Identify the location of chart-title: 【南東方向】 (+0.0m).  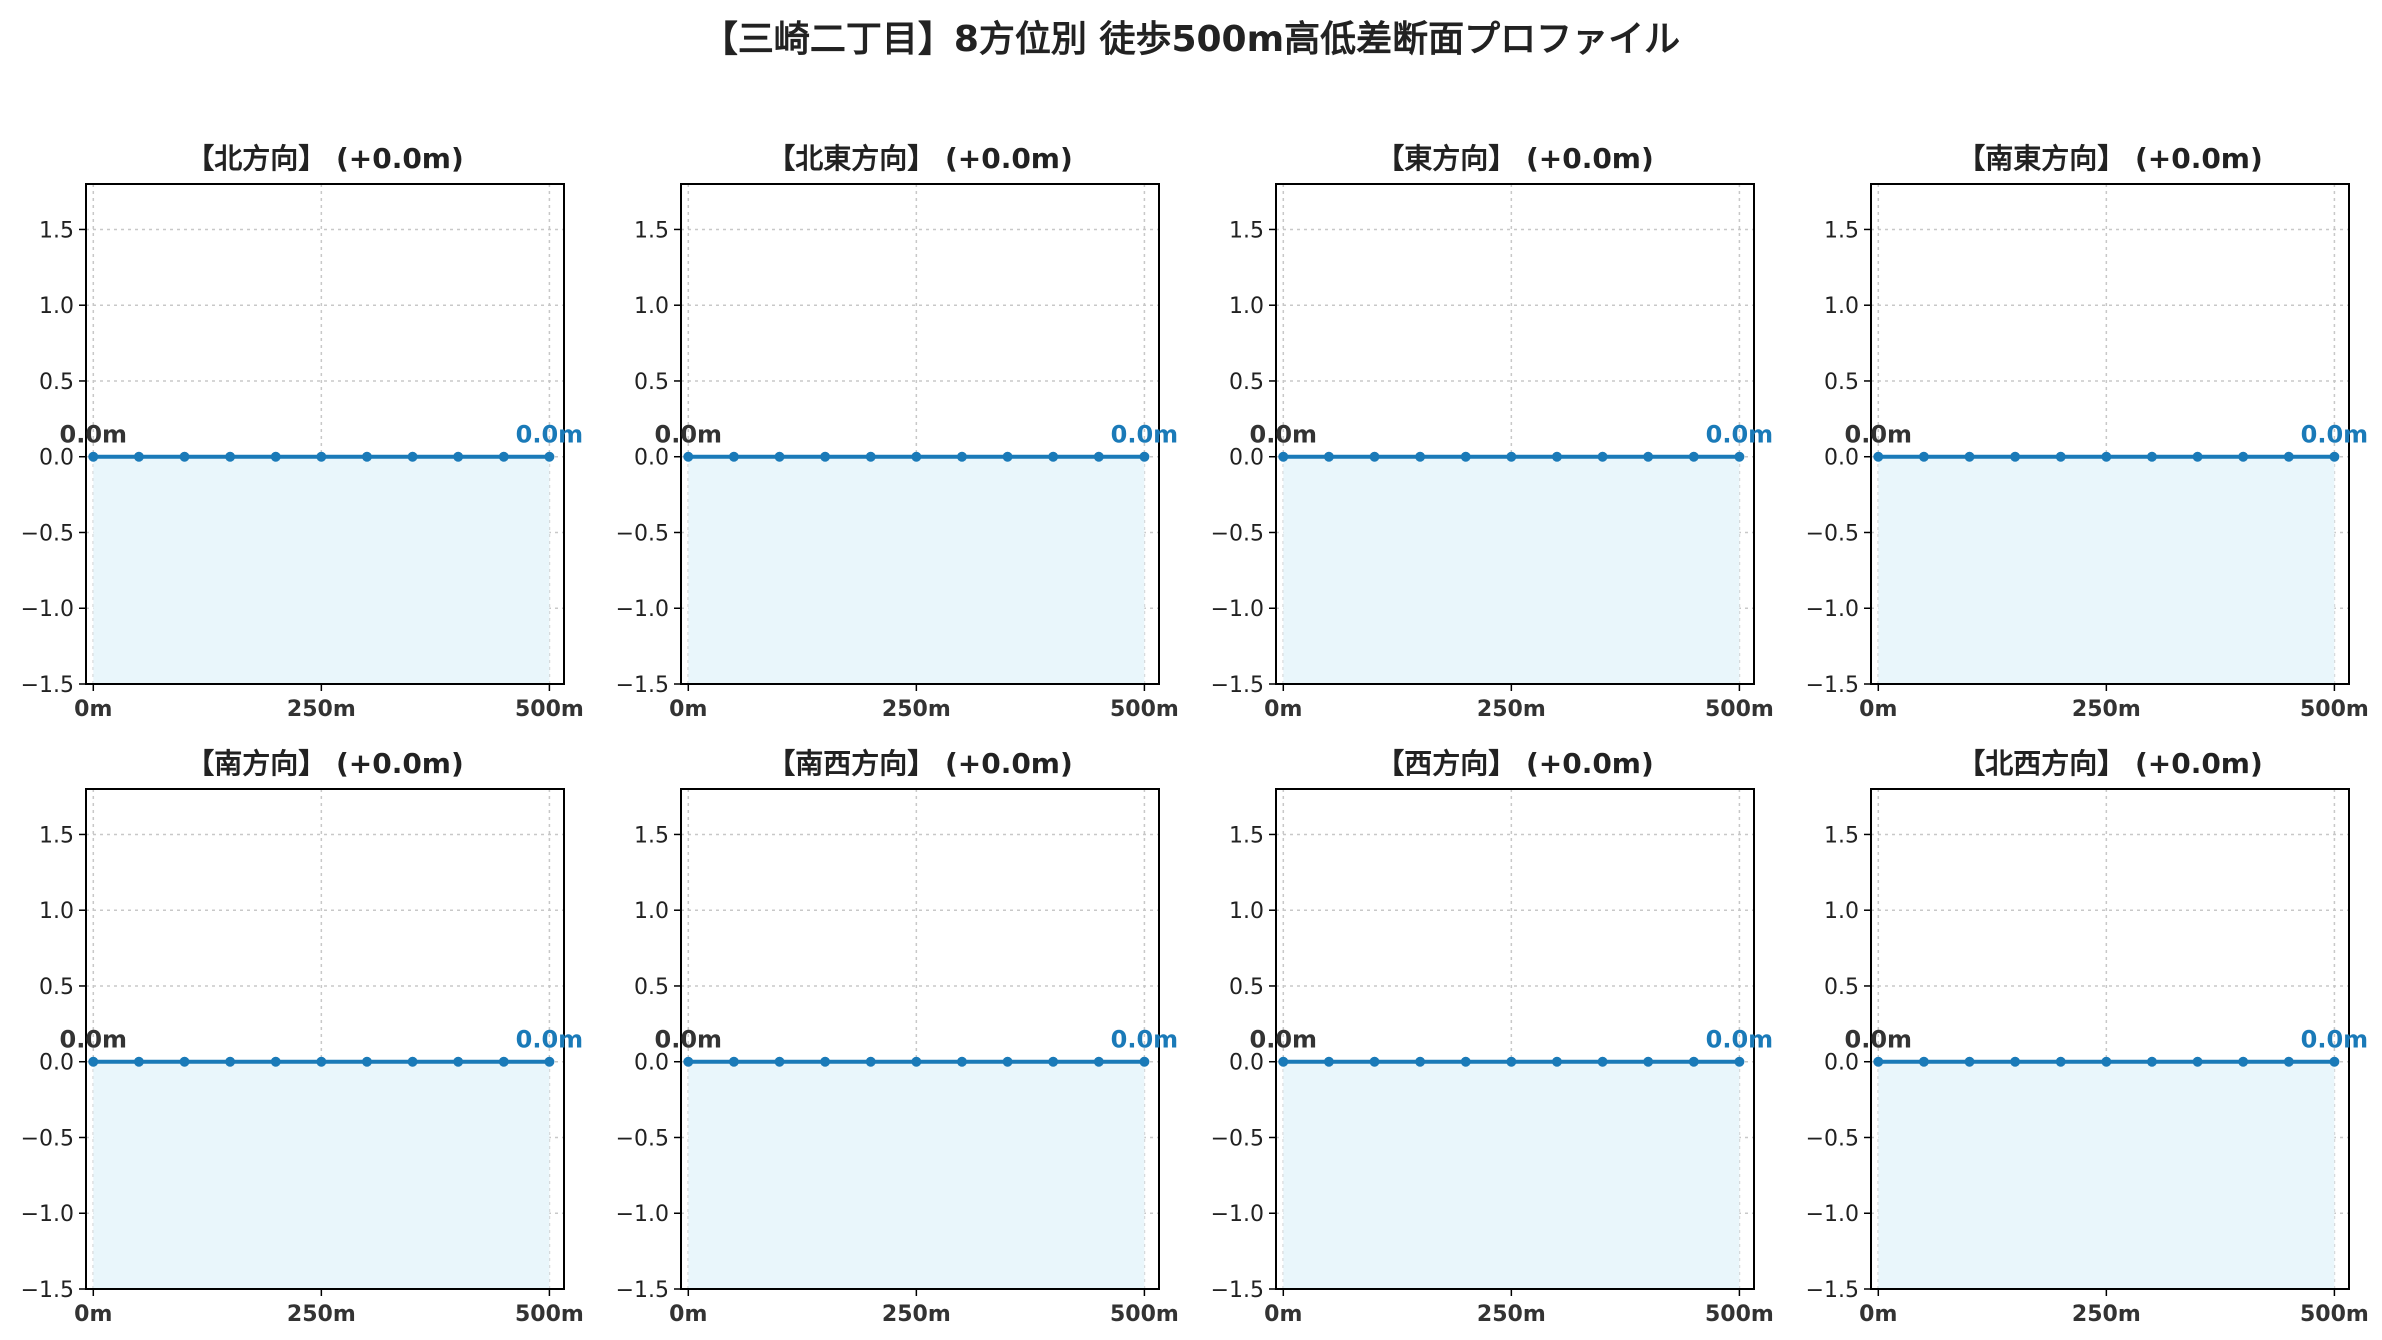
(2110, 158).